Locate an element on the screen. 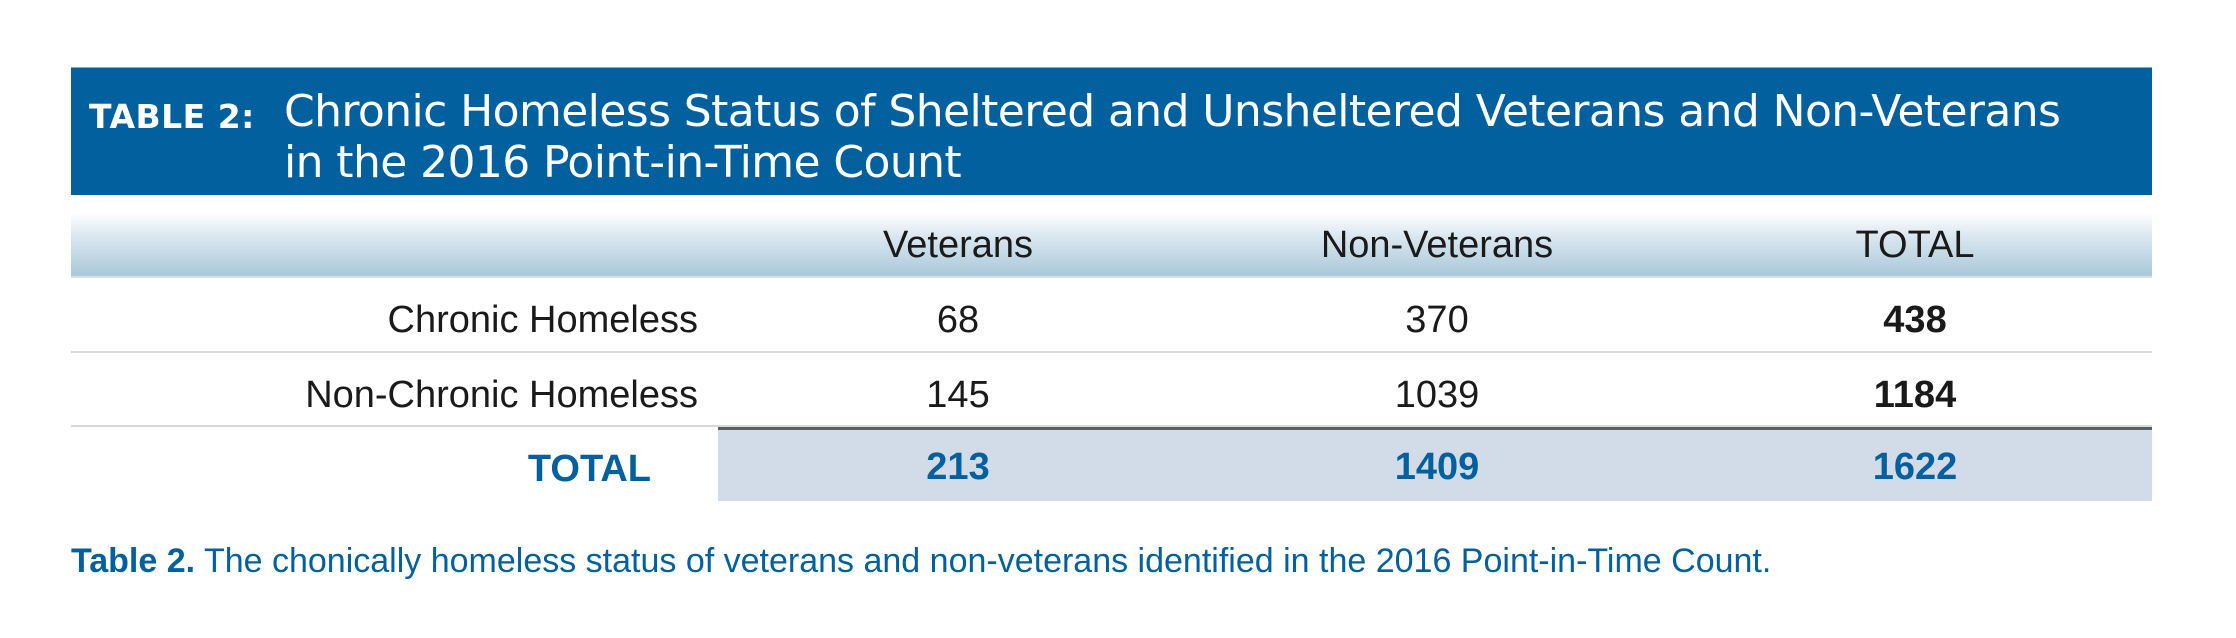 The width and height of the screenshot is (2236, 638). row-label: Non-Chronic Homeless is located at coordinates (501, 395).